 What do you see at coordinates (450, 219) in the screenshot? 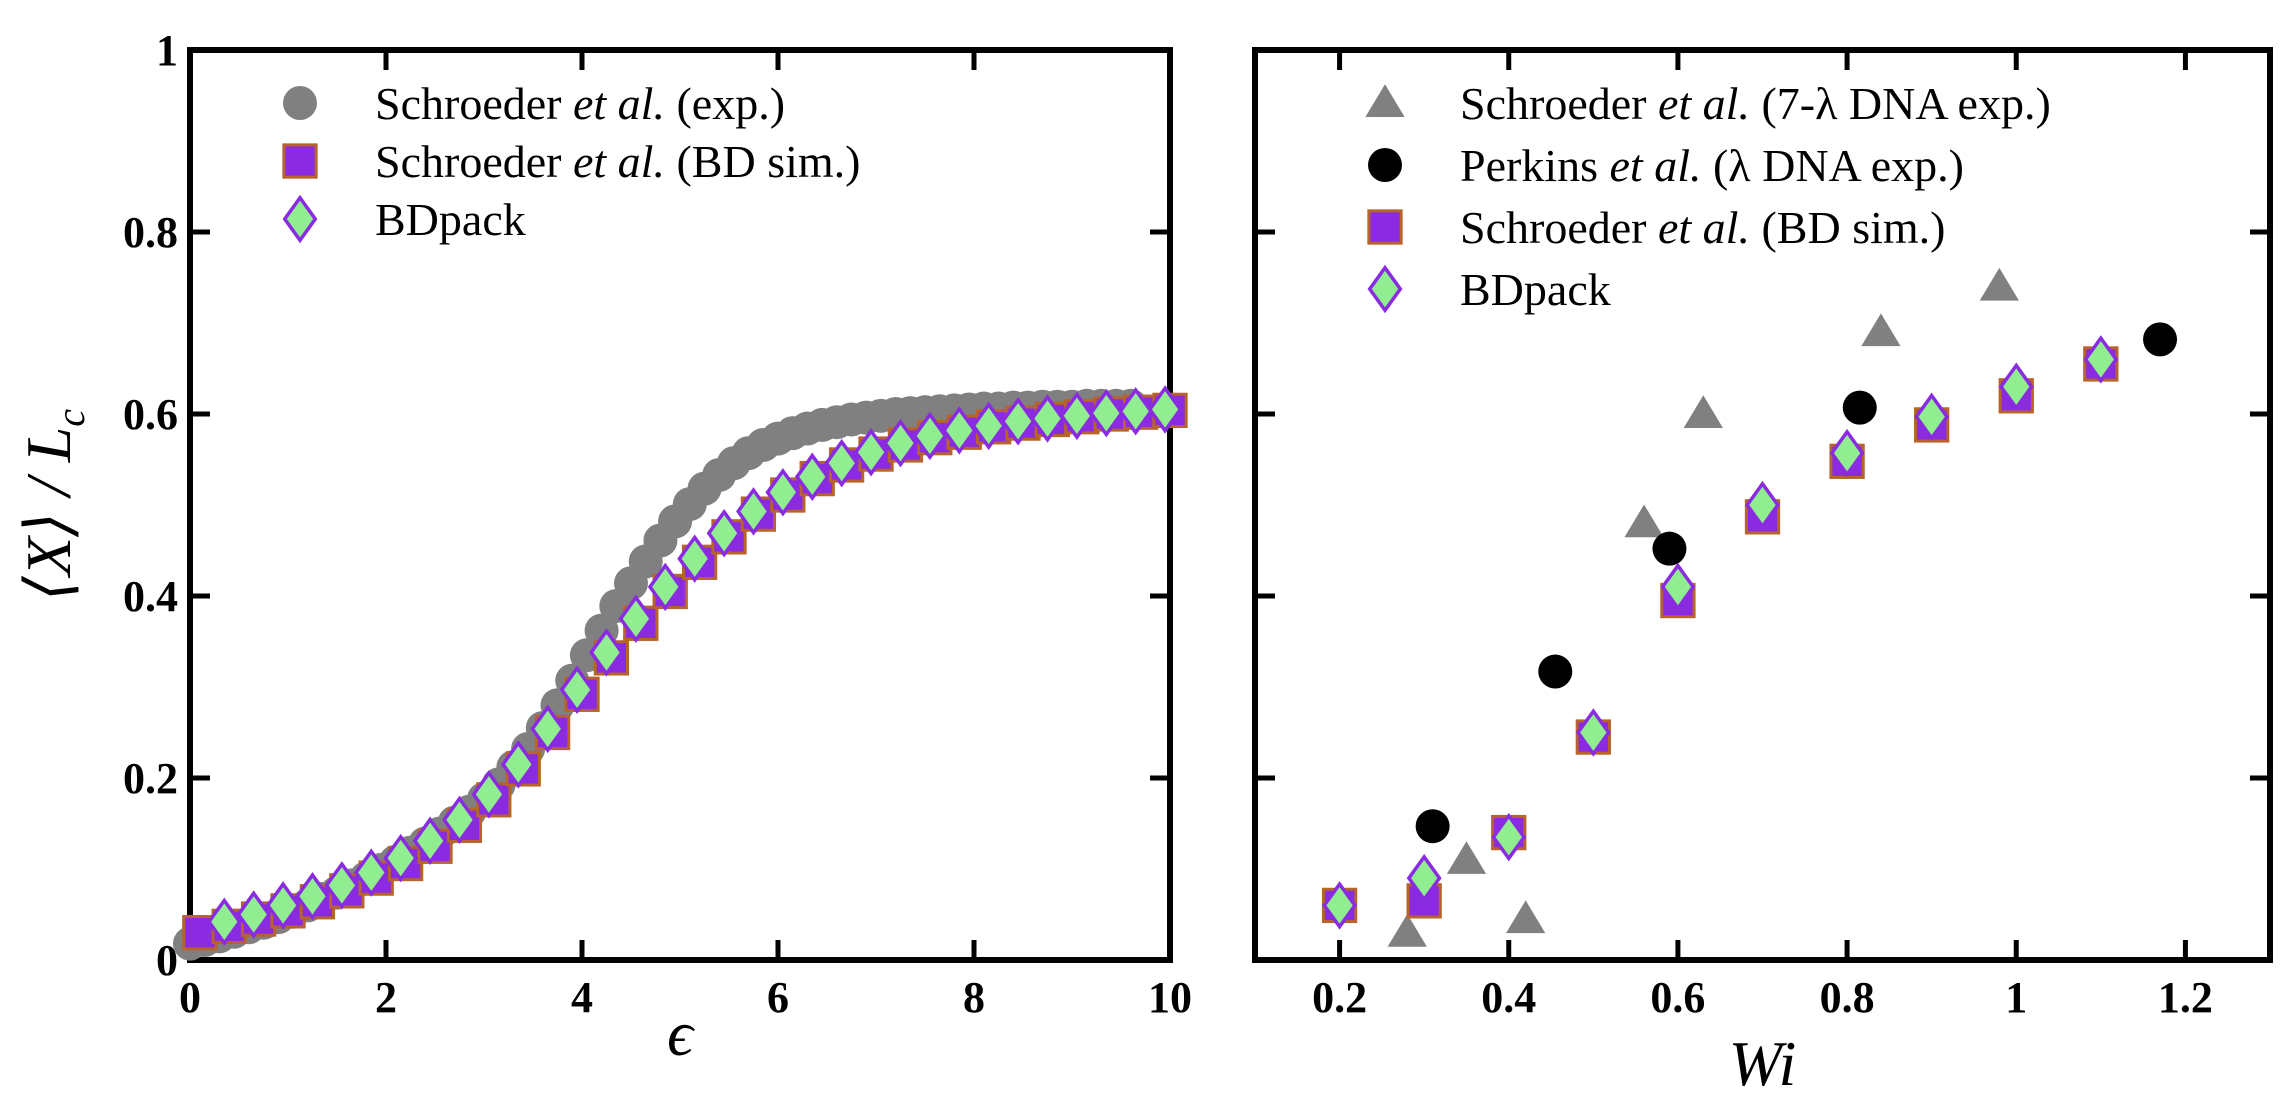
I see `legend-entry: BDpack` at bounding box center [450, 219].